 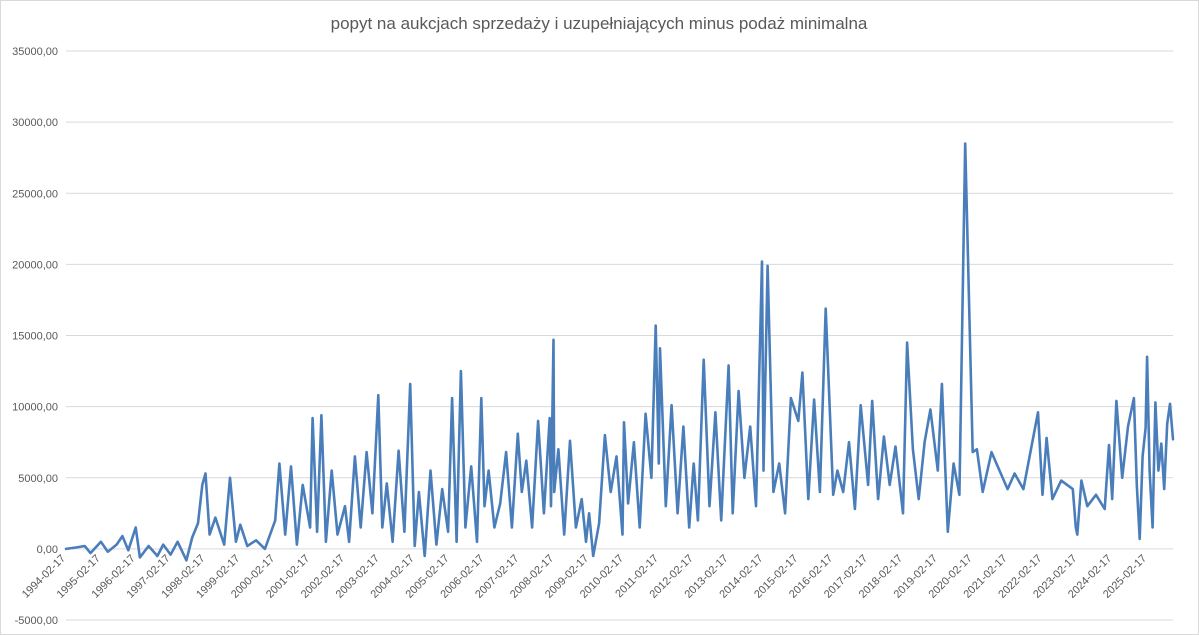 What do you see at coordinates (35, 52) in the screenshot?
I see `y-tick-label: 35000,00` at bounding box center [35, 52].